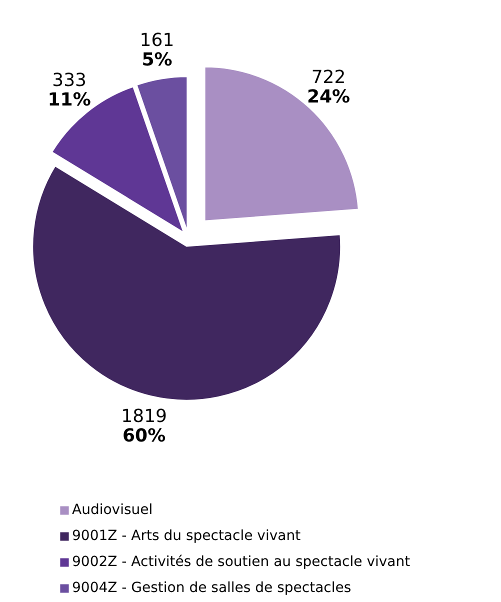 This screenshot has height=602, width=501. Describe the element at coordinates (212, 588) in the screenshot. I see `legend-label: 9004Z - Gestion de salles de spectacles` at that location.